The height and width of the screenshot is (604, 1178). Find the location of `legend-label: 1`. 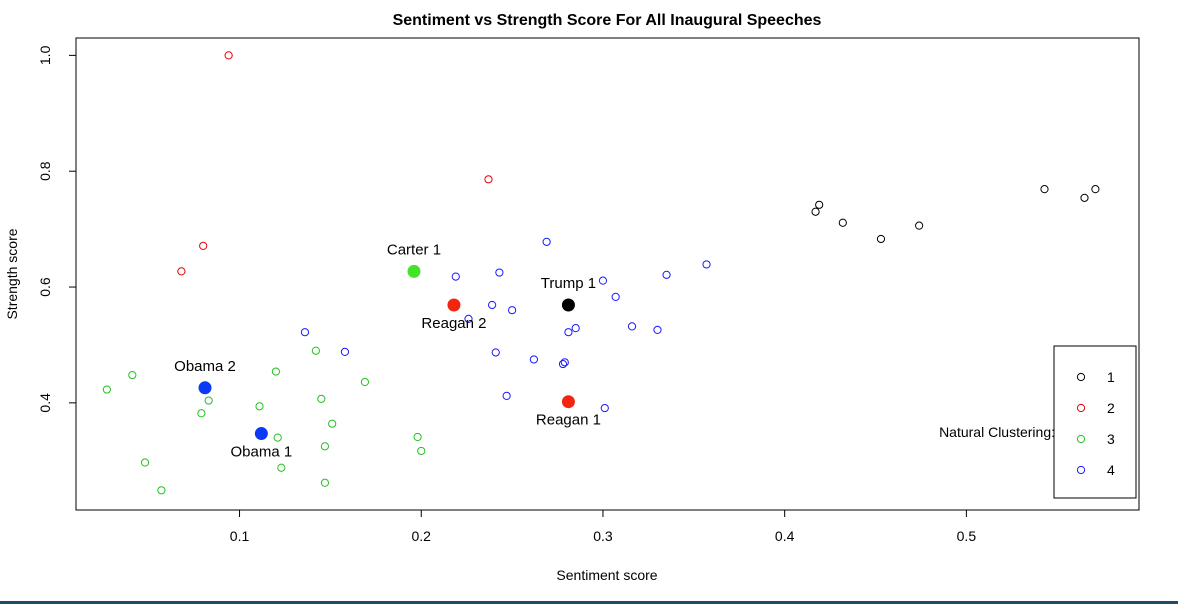

legend-label: 1 is located at coordinates (1111, 377).